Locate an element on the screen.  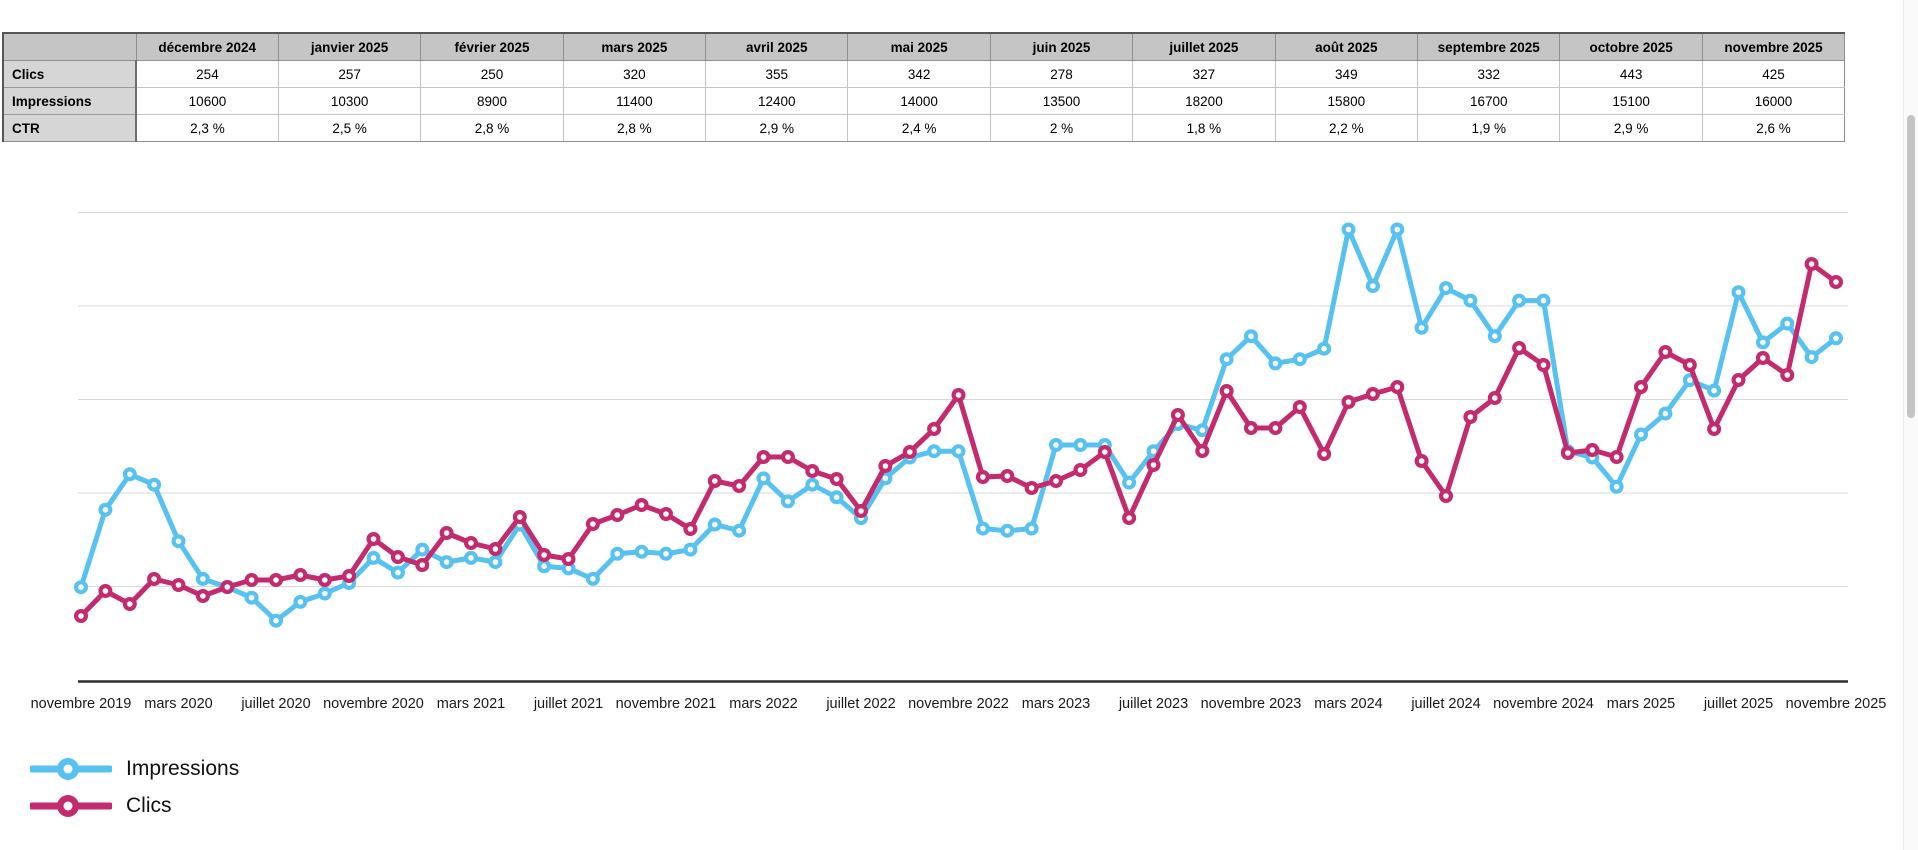
column-header: août 2025 is located at coordinates (1346, 46).